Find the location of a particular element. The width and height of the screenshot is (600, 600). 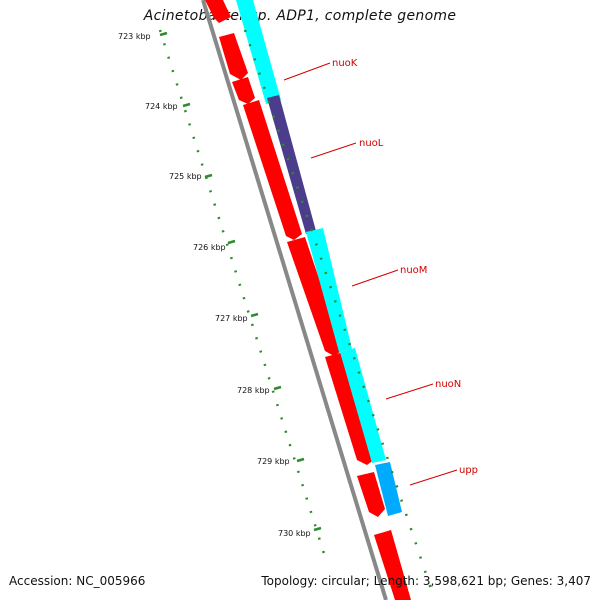

callout-nuoL is located at coordinates (333, 150).